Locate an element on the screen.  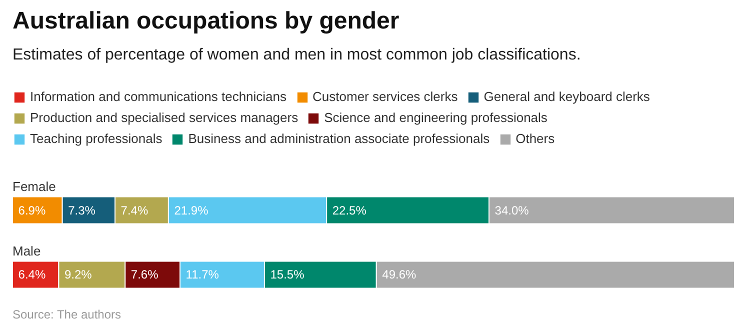
legend-label: Science and engineering professionals is located at coordinates (436, 117).